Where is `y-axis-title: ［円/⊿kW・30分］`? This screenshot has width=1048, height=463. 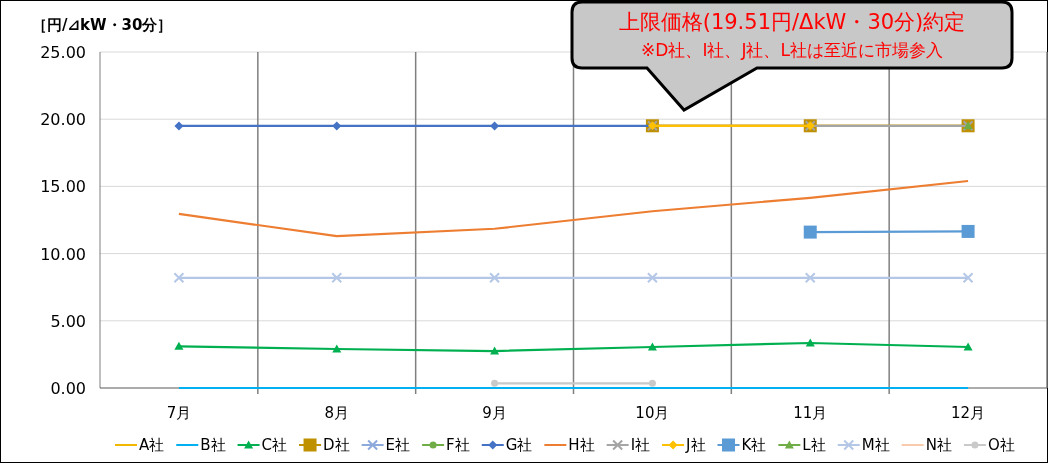
y-axis-title: ［円/⊿kW・30分］ is located at coordinates (102, 25).